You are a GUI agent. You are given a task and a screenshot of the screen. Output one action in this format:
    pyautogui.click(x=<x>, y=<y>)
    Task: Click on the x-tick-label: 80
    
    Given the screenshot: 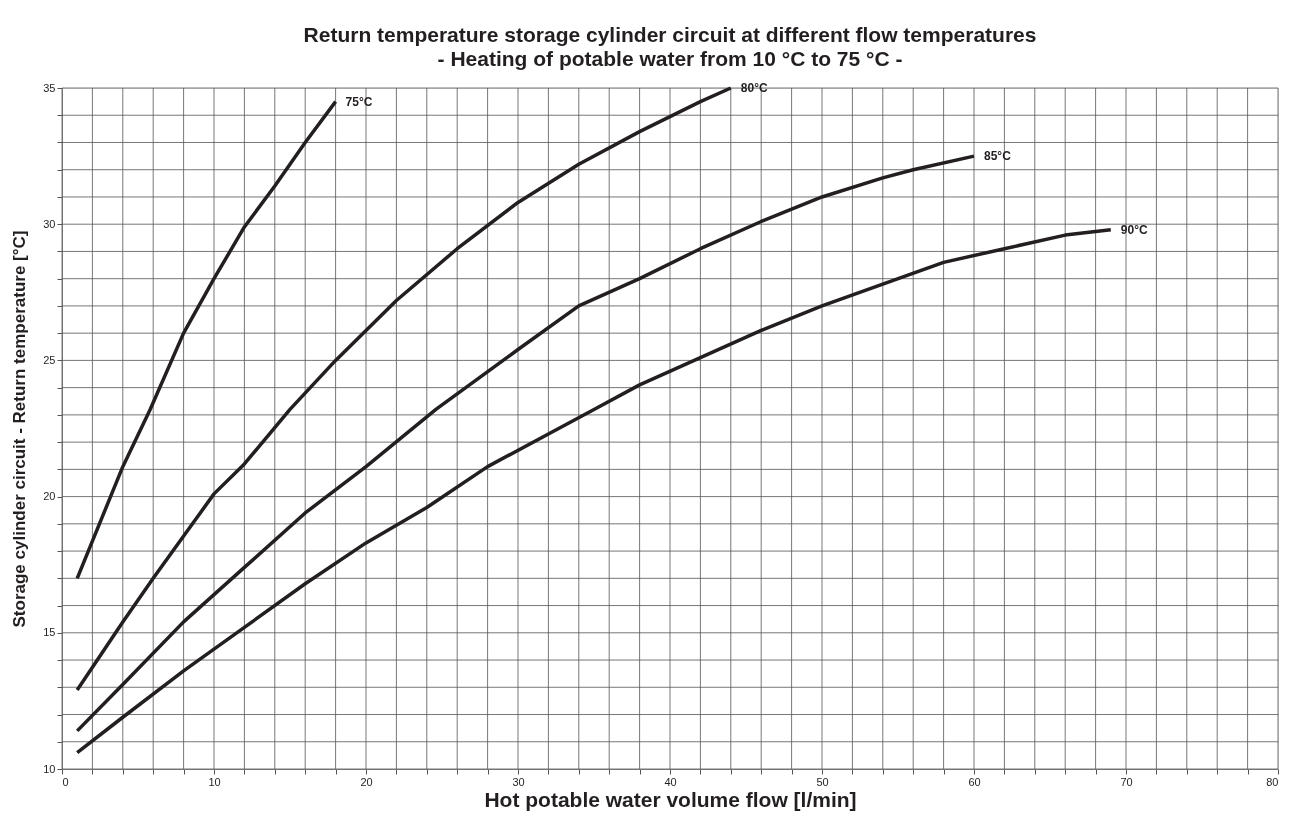 What is the action you would take?
    pyautogui.click(x=1272, y=781)
    